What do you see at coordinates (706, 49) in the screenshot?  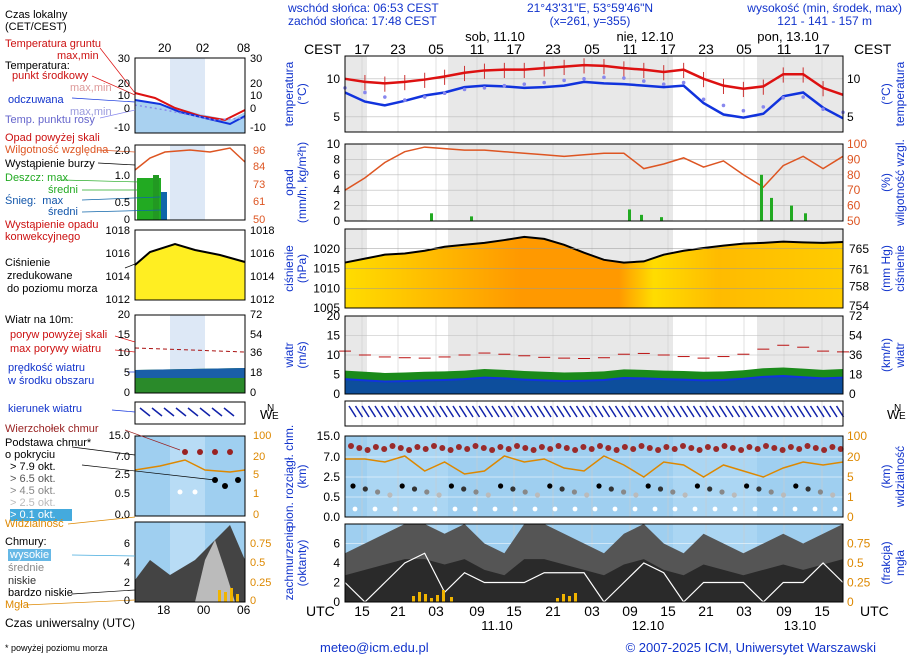 I see `top-hour-label: 23` at bounding box center [706, 49].